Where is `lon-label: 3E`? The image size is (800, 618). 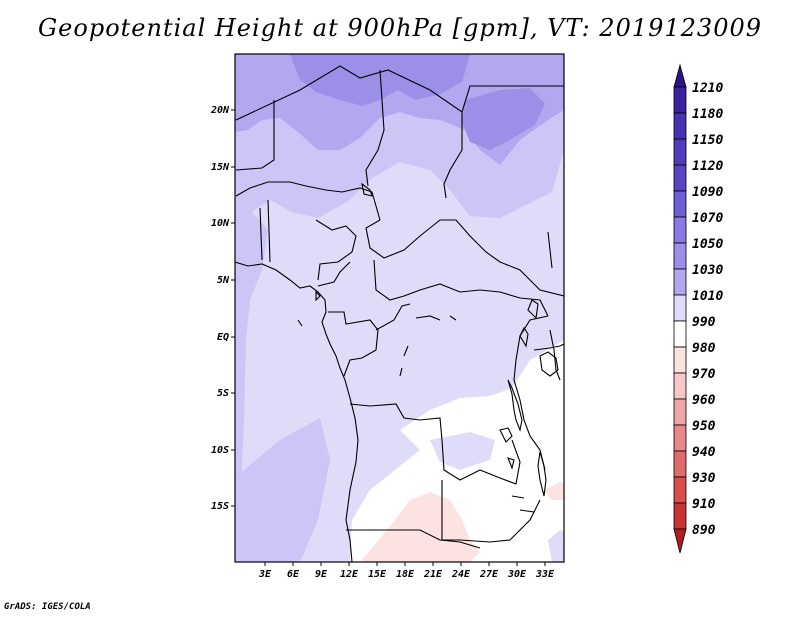 lon-label: 3E is located at coordinates (265, 574).